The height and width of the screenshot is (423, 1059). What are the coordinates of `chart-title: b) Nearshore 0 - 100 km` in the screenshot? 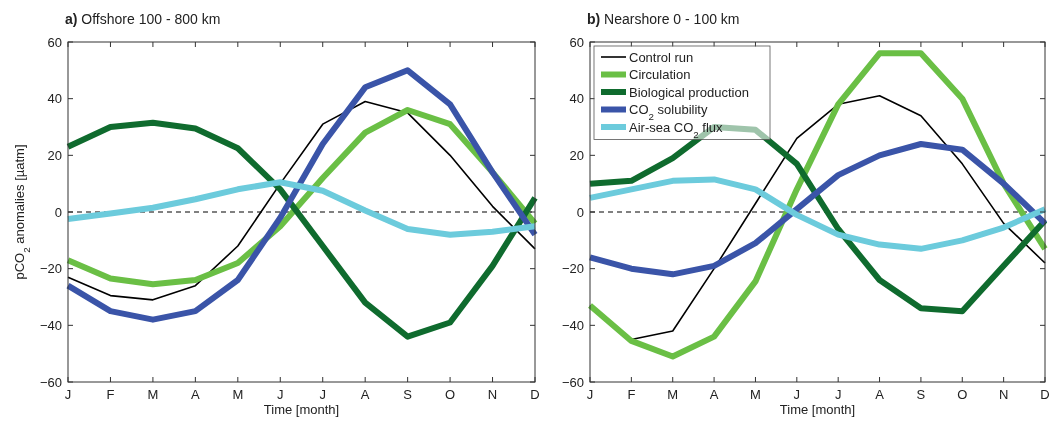 It's located at (663, 19).